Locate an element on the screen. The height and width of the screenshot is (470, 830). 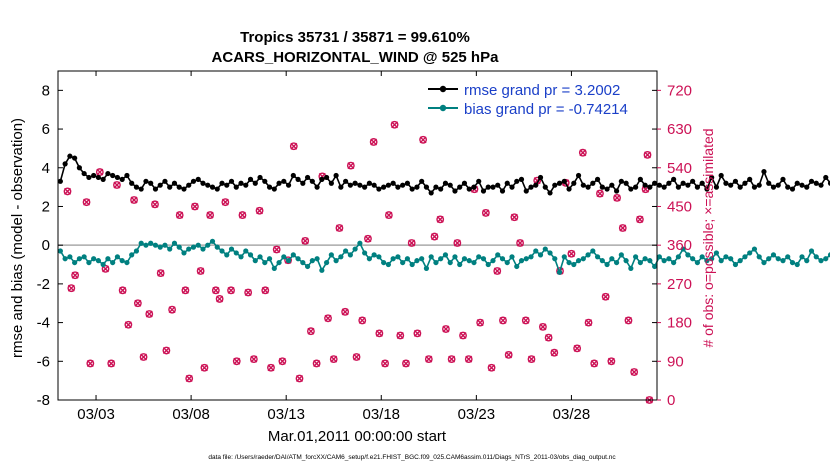
rmse-series-layer is located at coordinates (443, 174).